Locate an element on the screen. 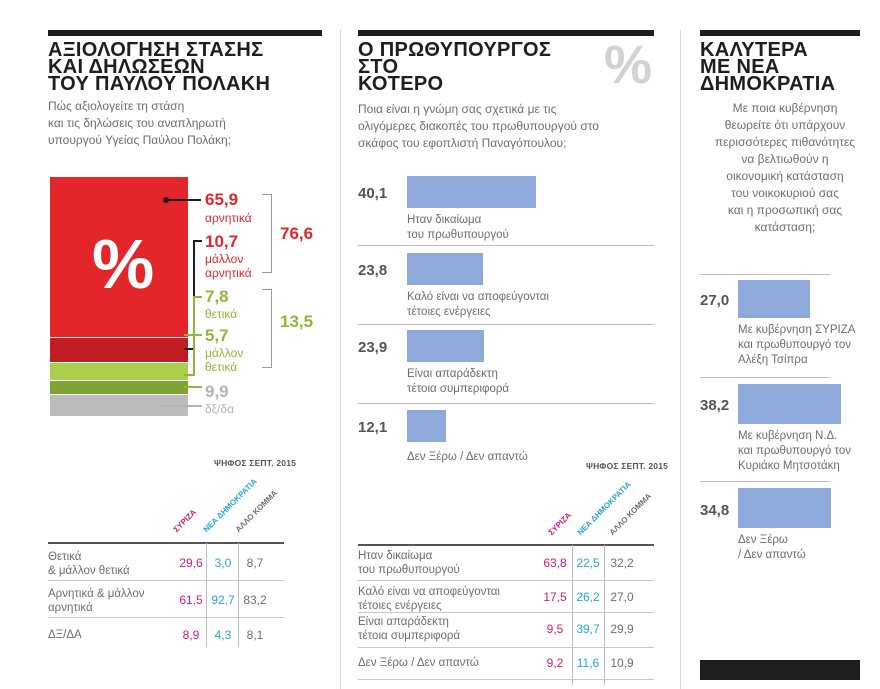 The height and width of the screenshot is (689, 880). table-row-label: Θετικά & μάλλον θετικά is located at coordinates (89, 564).